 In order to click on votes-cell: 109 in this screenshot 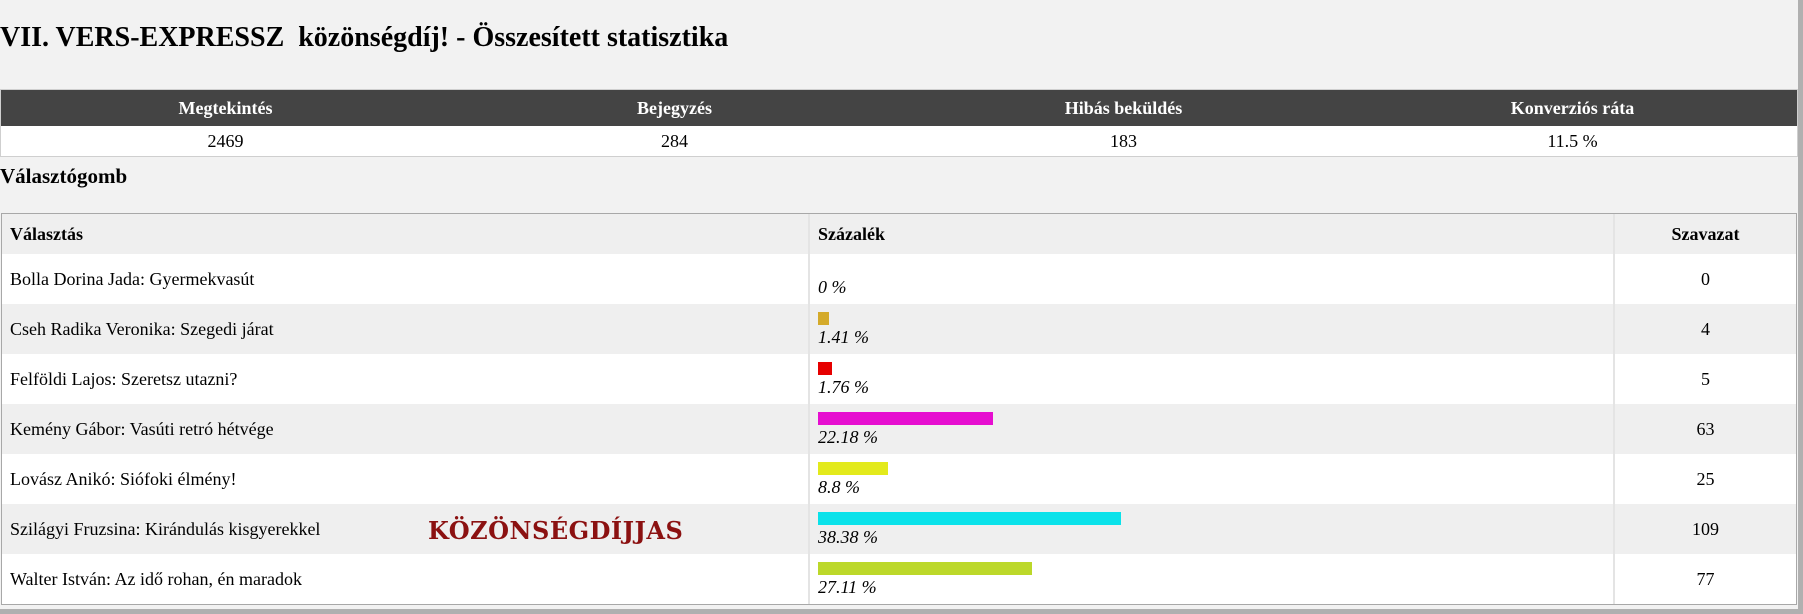, I will do `click(1705, 528)`.